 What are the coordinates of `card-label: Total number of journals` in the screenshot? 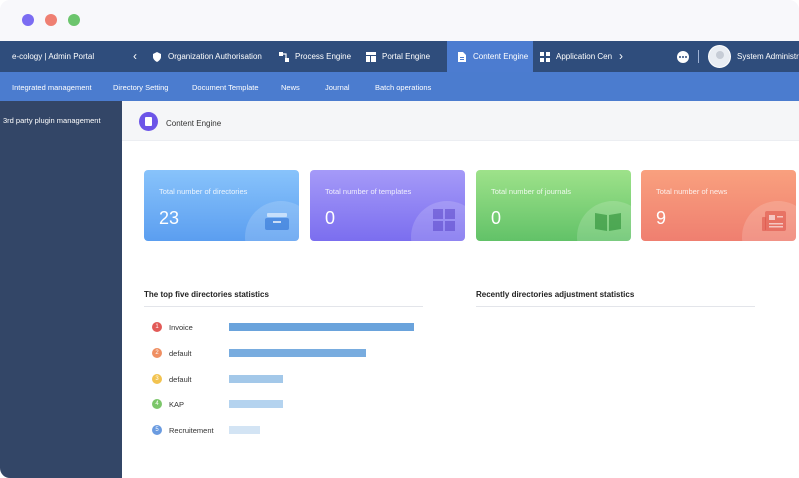 It's located at (531, 191).